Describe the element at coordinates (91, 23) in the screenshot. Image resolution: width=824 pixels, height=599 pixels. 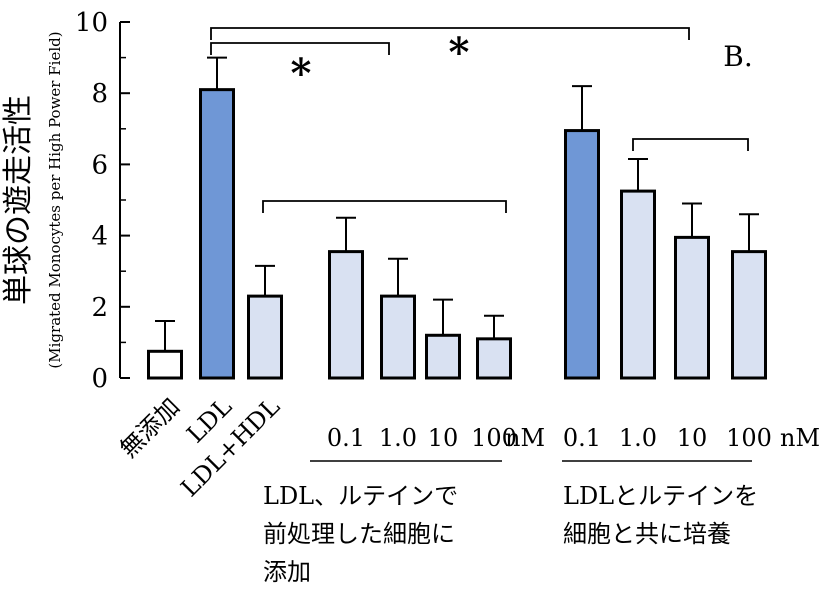
I see `y-tick-label: 10` at that location.